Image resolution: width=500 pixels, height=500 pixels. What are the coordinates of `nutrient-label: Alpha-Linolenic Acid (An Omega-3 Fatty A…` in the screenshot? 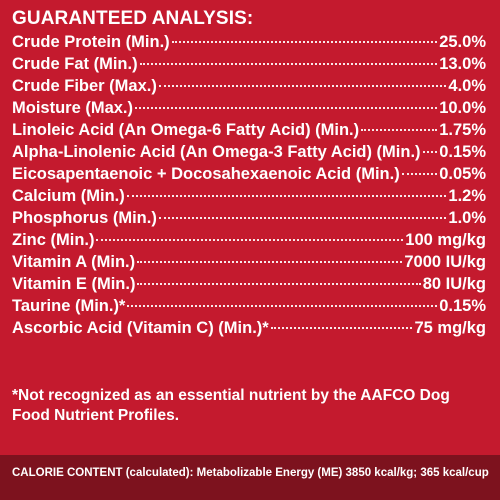 It's located at (216, 152).